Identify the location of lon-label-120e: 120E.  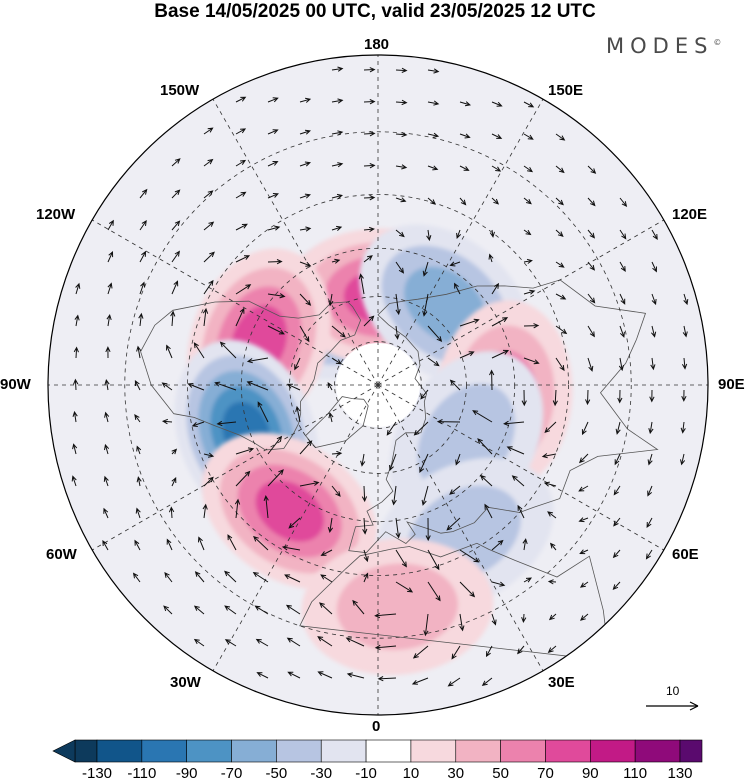
(690, 214).